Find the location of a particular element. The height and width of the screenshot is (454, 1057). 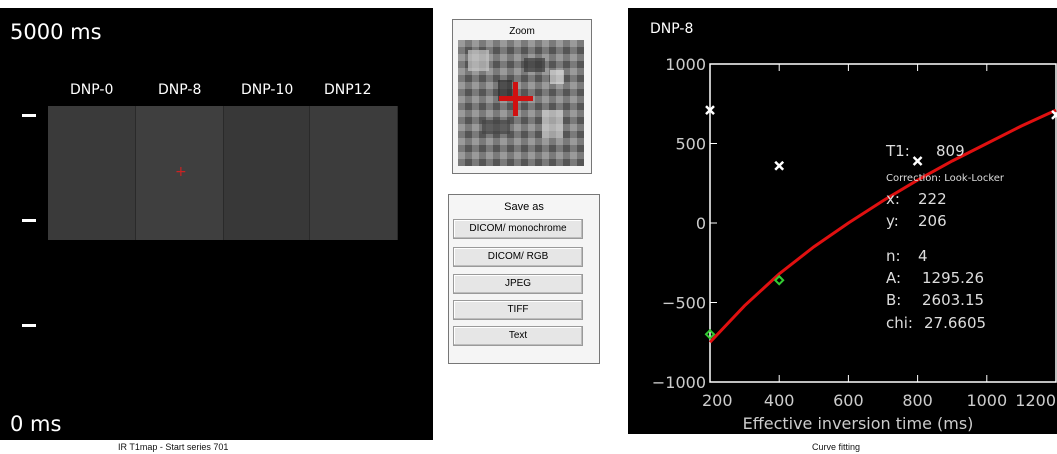

x-tick-label: 600 is located at coordinates (848, 400).